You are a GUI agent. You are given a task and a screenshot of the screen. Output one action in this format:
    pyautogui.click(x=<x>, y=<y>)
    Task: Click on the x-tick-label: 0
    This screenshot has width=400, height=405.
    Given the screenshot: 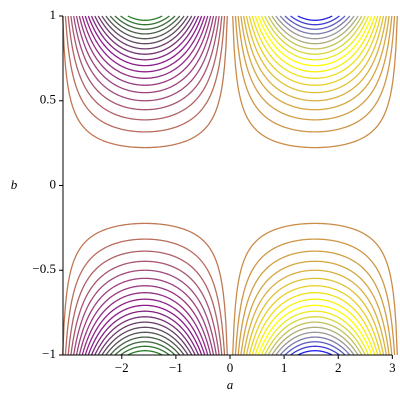 What is the action you would take?
    pyautogui.click(x=230, y=367)
    